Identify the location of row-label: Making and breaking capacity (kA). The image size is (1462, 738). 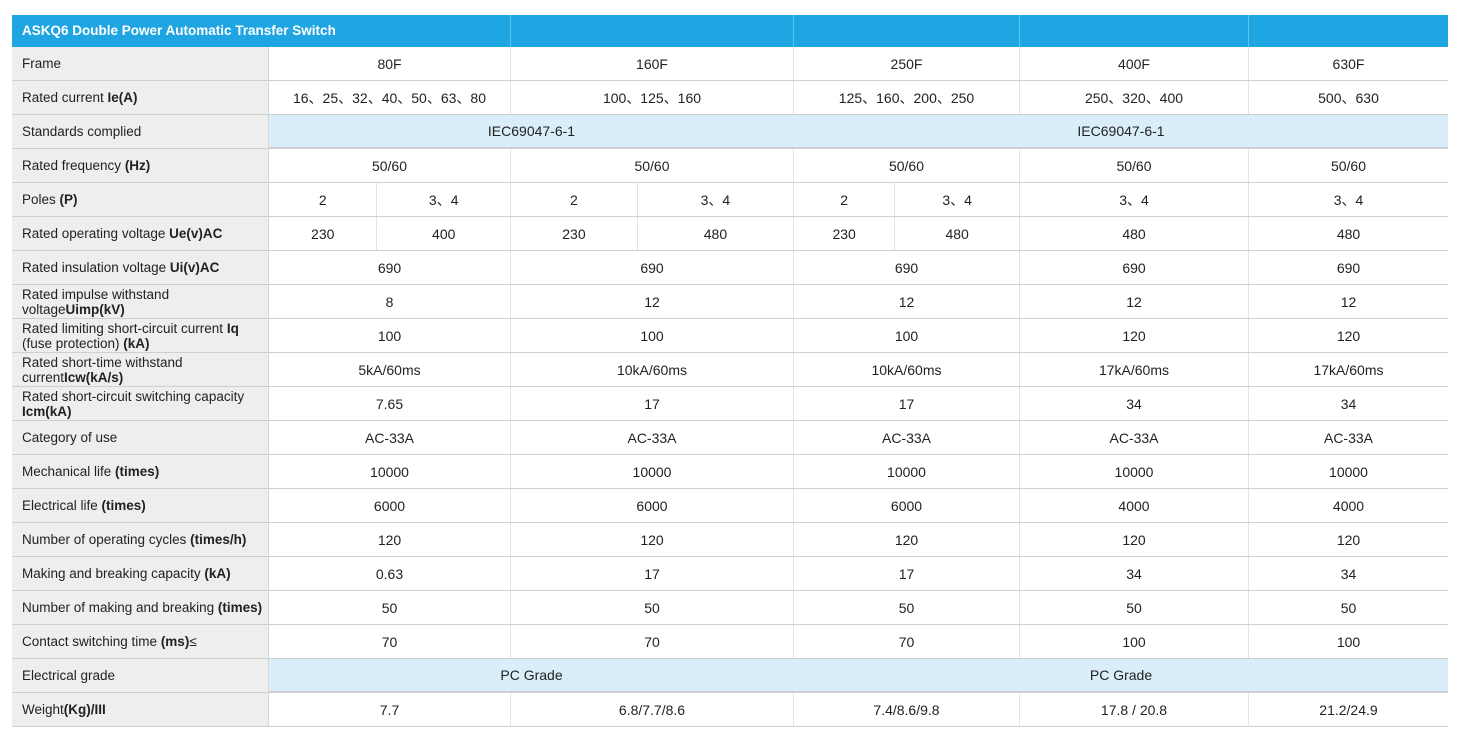
(140, 573).